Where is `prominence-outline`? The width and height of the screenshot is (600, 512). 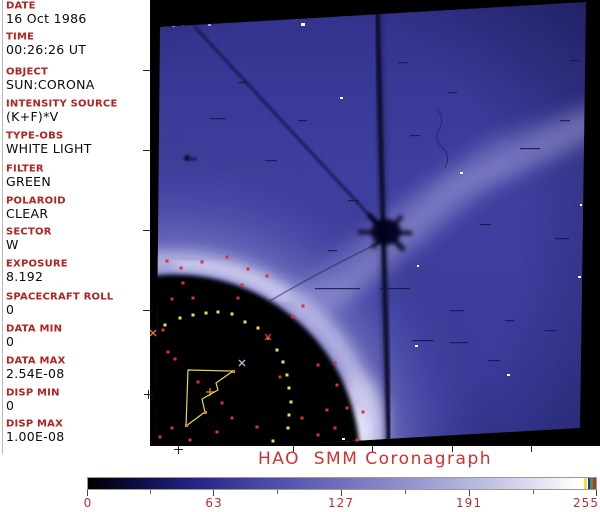 prominence-outline is located at coordinates (210, 398).